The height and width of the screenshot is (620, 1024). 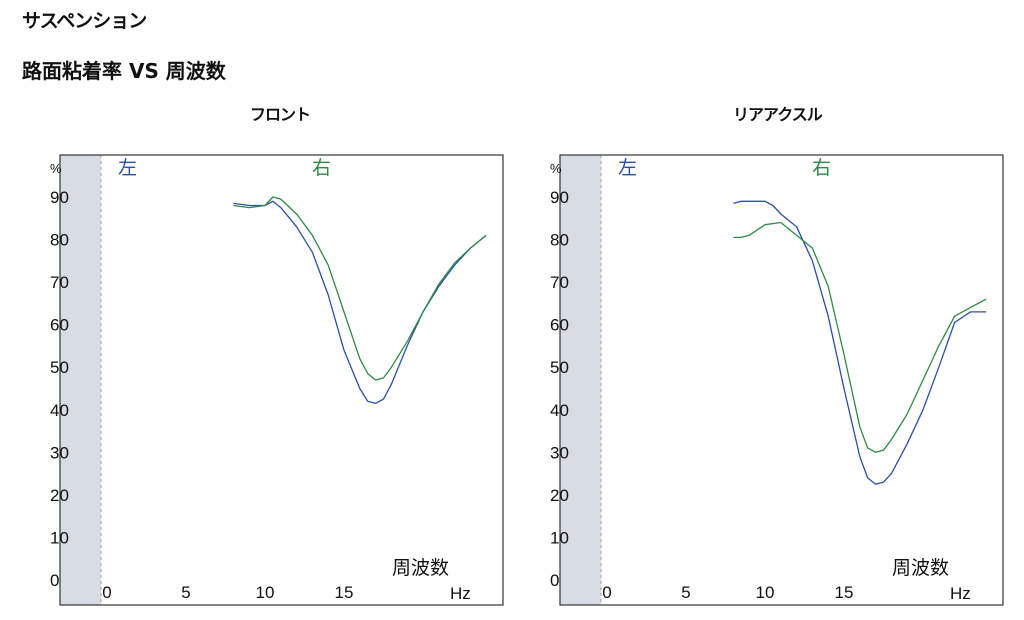 I want to click on rear-axle-chart-title: リアアクスル, so click(x=778, y=114).